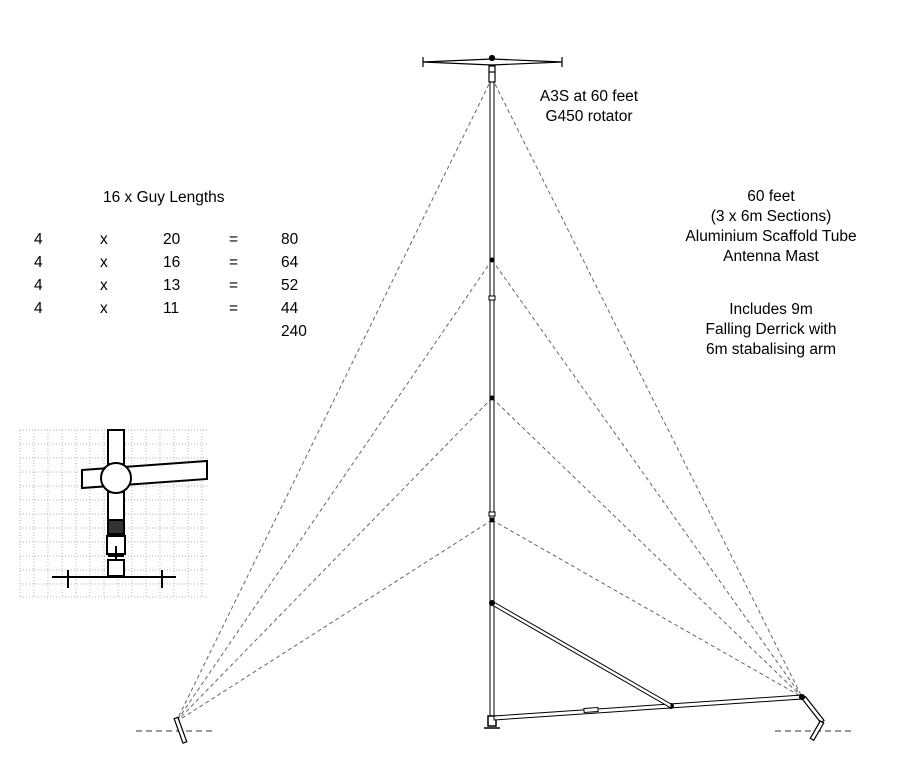  Describe the element at coordinates (290, 285) in the screenshot. I see `guy-total: 52` at that location.